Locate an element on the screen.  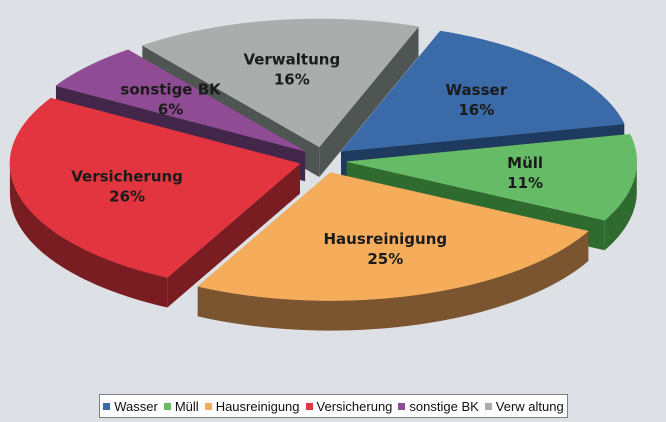
legend-item-versicherung: Versicherung is located at coordinates (349, 406).